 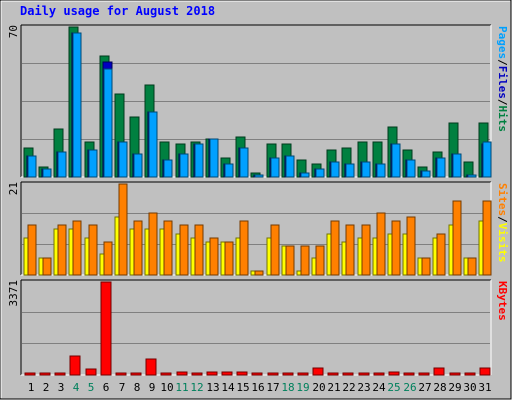 What do you see at coordinates (363, 387) in the screenshot?
I see `x-tick-label: 23` at bounding box center [363, 387].